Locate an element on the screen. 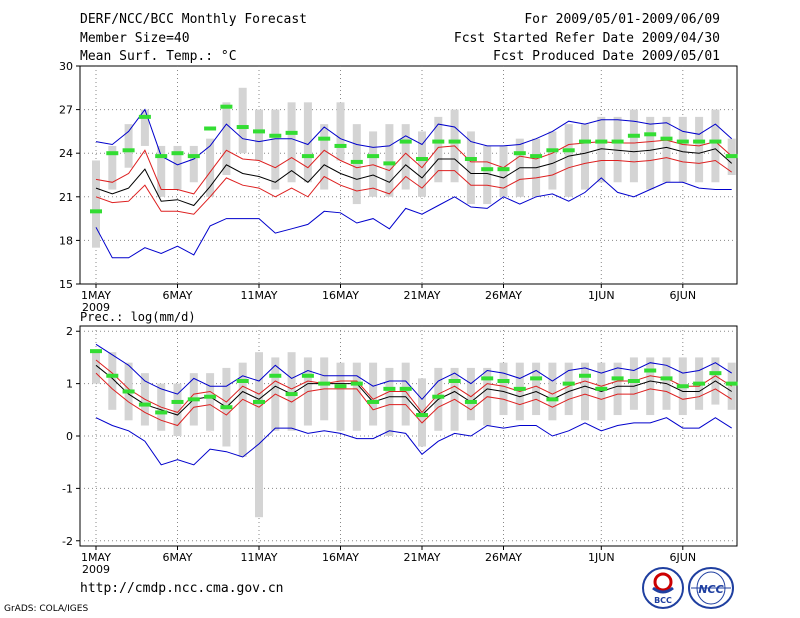 The height and width of the screenshot is (618, 800). source-url: http://cmdp.ncc.cma.gov.cn is located at coordinates (182, 588).